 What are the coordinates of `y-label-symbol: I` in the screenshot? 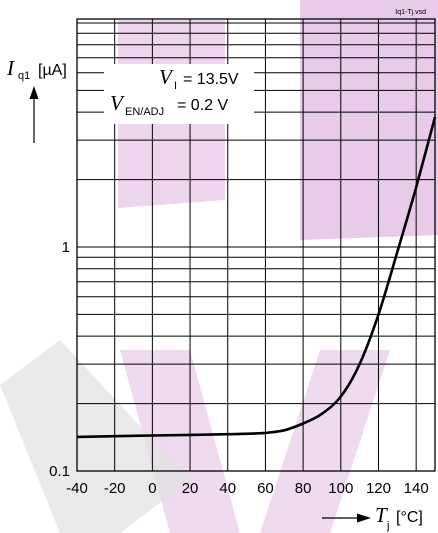 It's located at (10, 68).